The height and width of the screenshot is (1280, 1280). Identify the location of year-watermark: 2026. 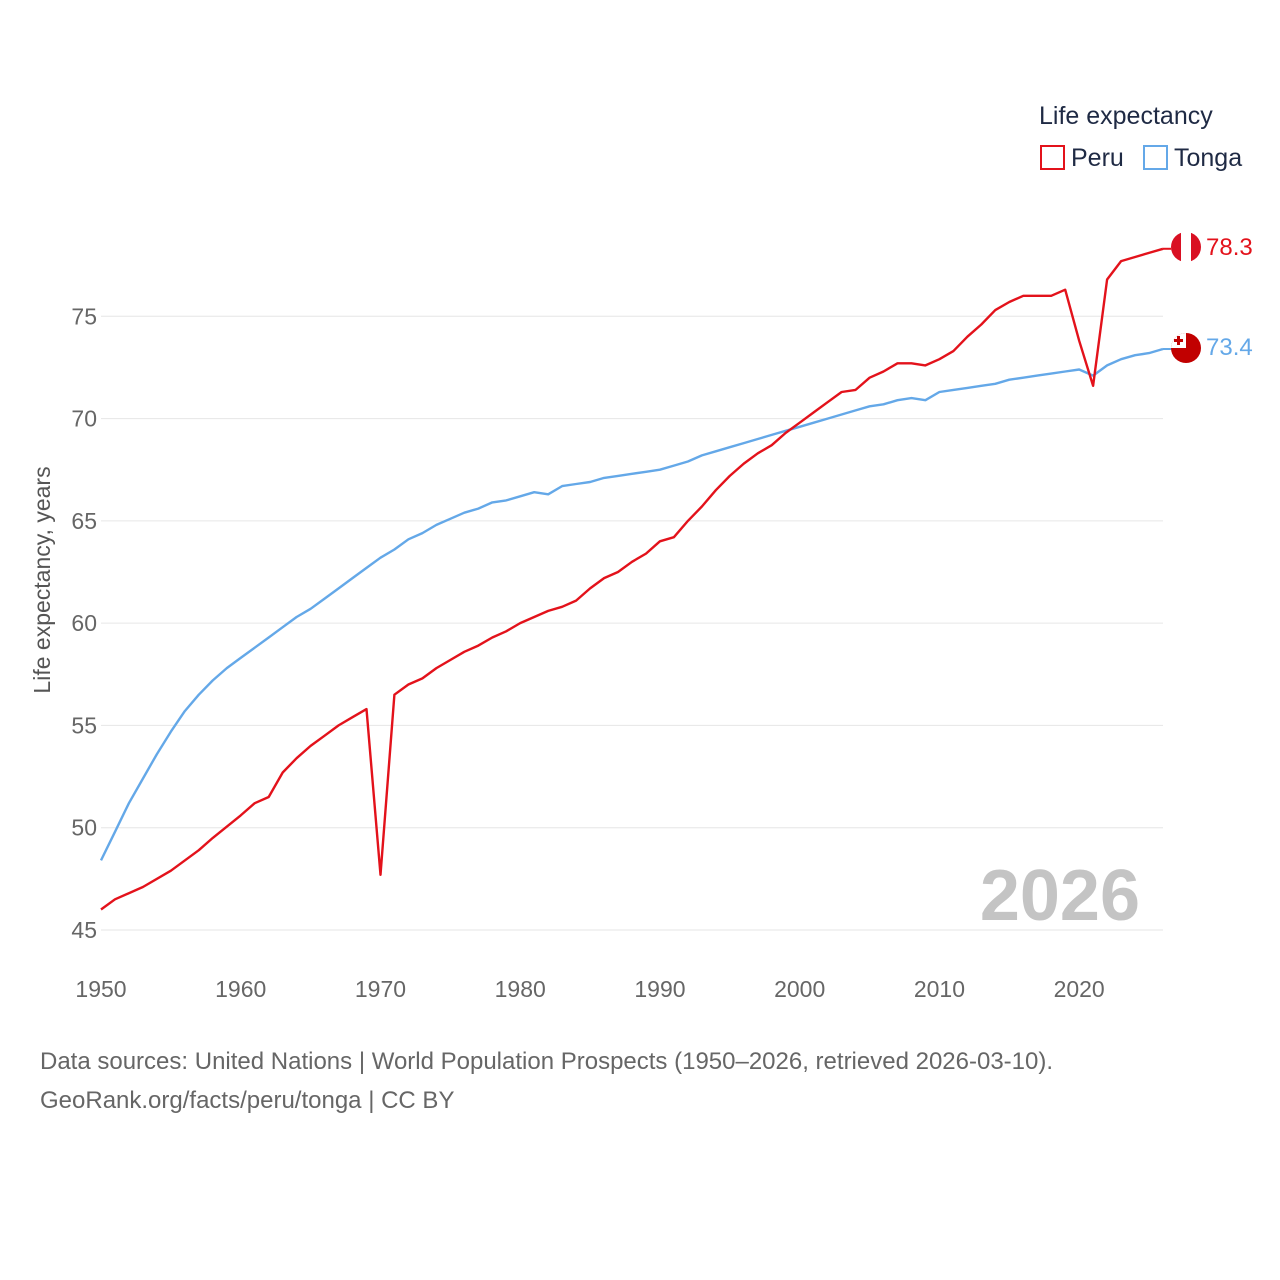
(1060, 896).